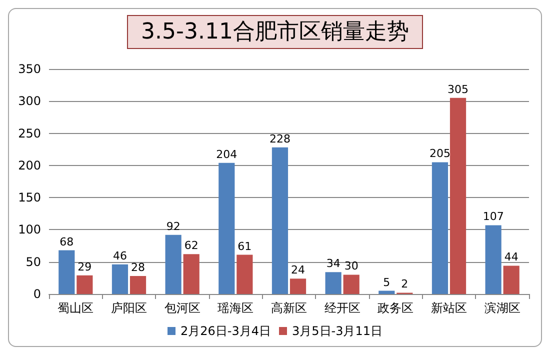 This screenshot has height=355, width=550. Describe the element at coordinates (298, 270) in the screenshot. I see `data-label: 24` at that location.